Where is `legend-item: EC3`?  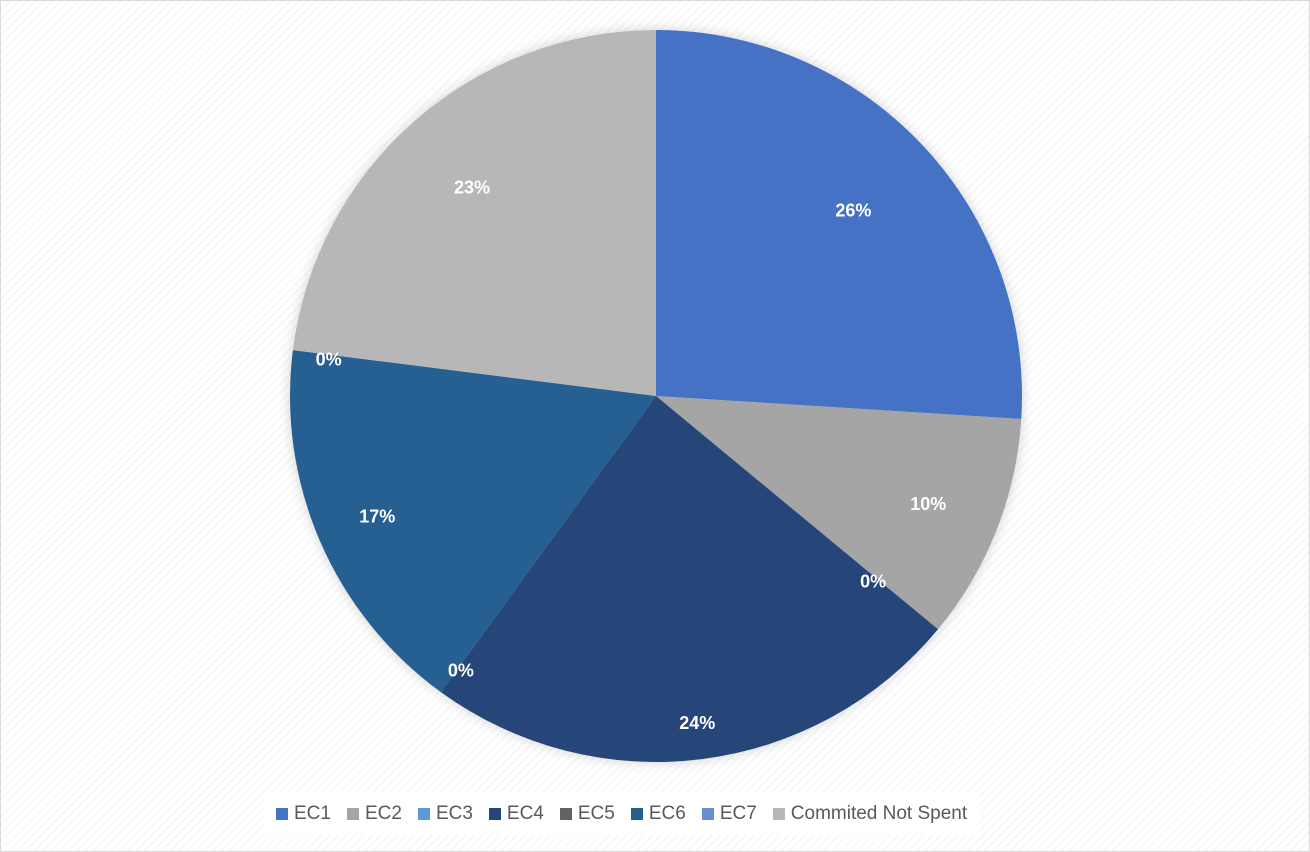
legend-item: EC3 is located at coordinates (445, 814).